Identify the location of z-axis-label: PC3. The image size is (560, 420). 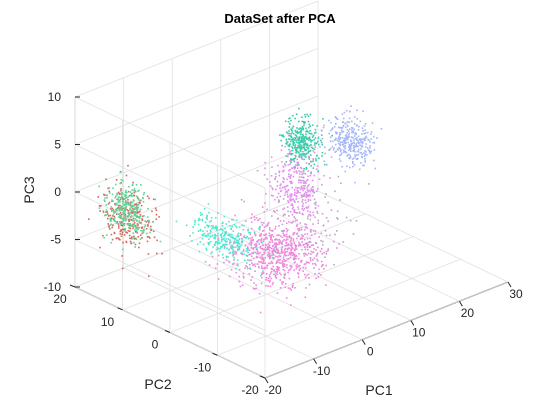
(29, 189).